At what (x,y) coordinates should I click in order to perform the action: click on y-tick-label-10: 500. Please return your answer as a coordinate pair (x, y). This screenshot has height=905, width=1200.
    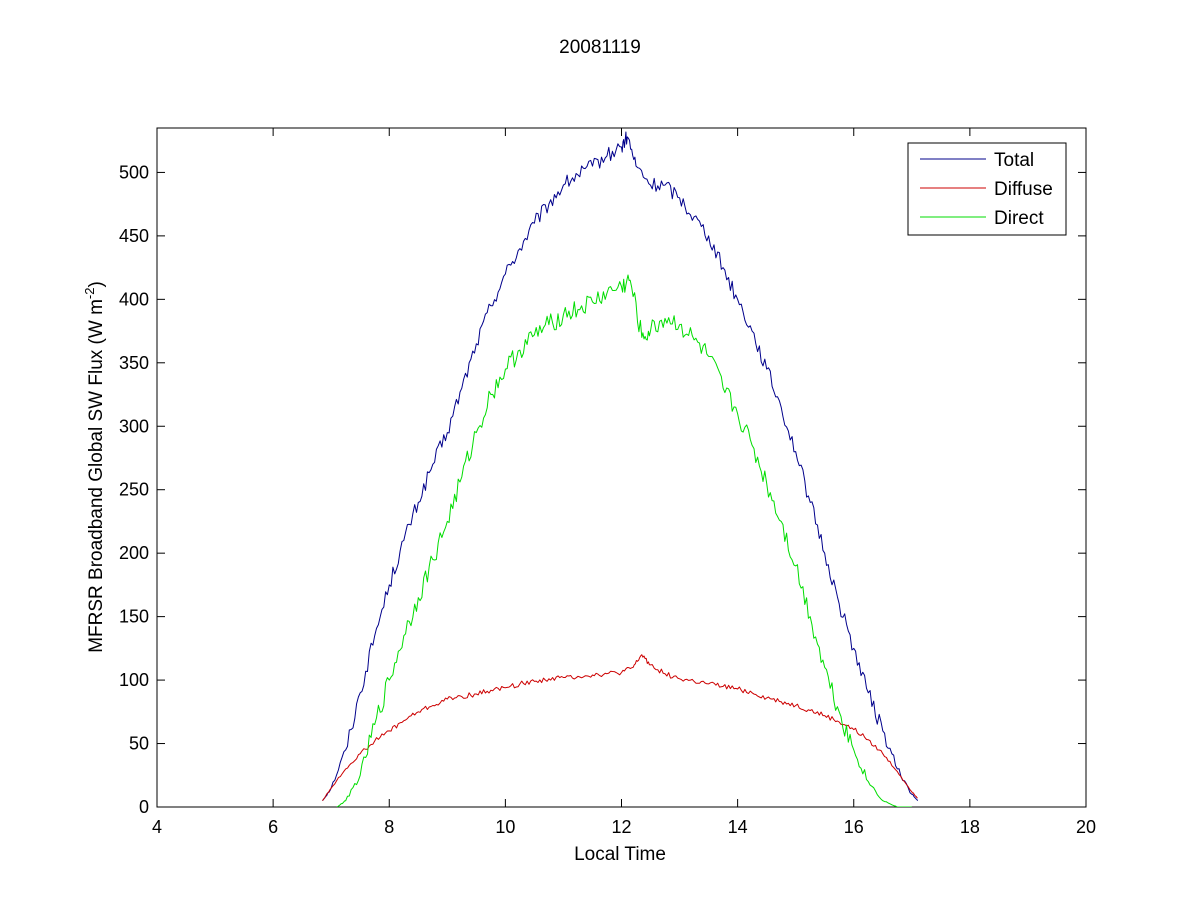
    Looking at the image, I should click on (134, 172).